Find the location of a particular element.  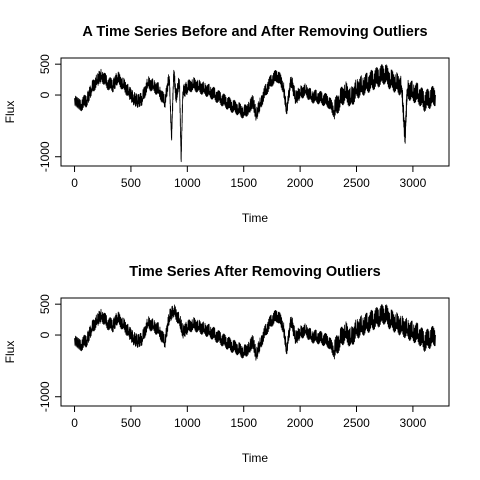

series-group is located at coordinates (255, 332).